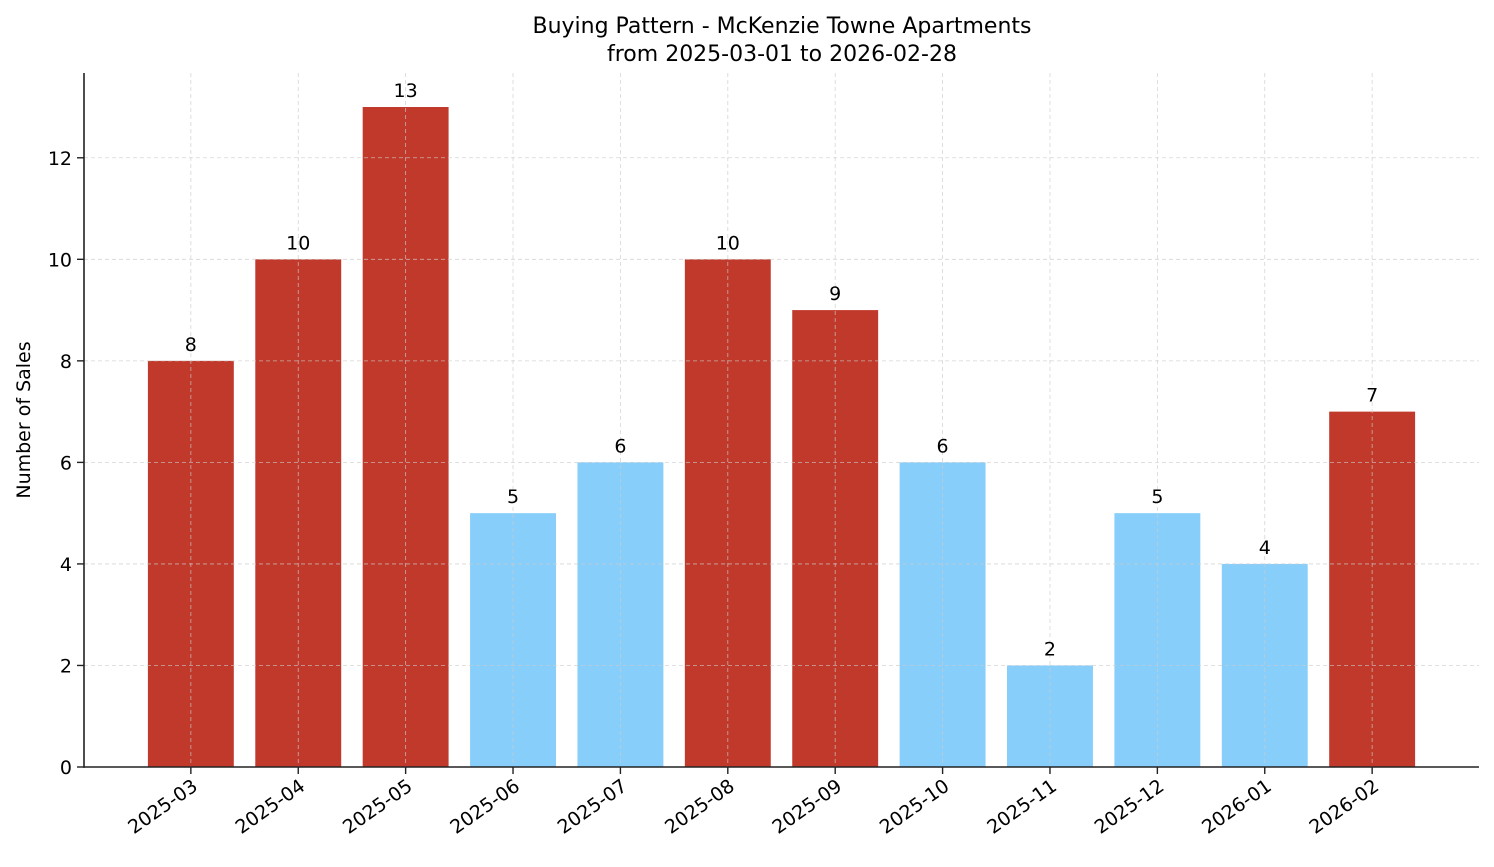 This screenshot has height=867, width=1494. Describe the element at coordinates (1344, 807) in the screenshot. I see `x-tick-label: 2026-02` at that location.